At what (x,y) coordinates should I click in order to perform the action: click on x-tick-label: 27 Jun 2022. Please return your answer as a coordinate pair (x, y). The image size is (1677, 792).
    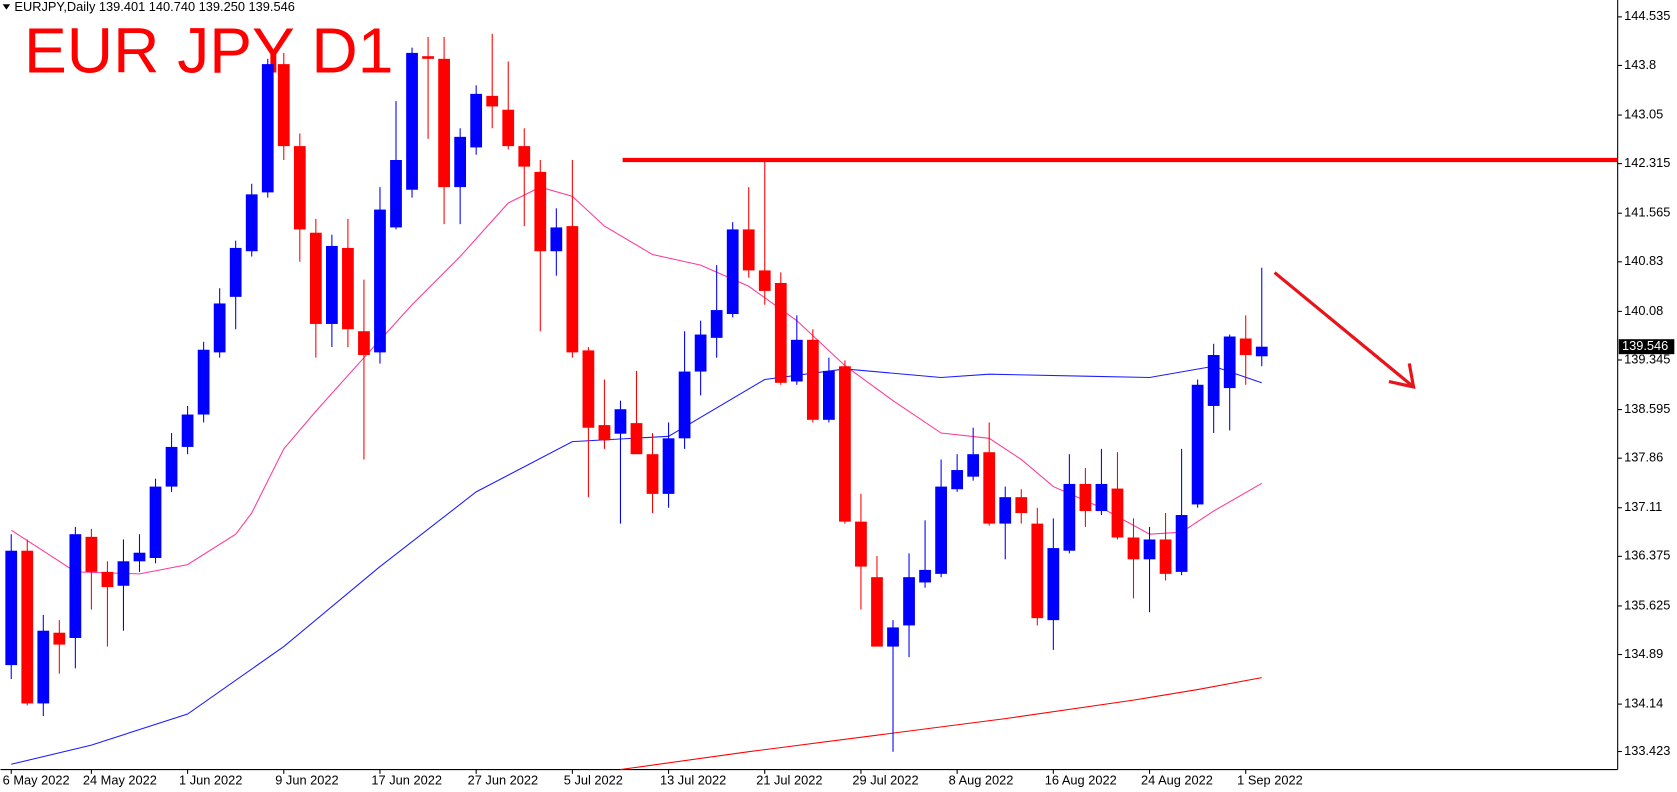
    Looking at the image, I should click on (503, 780).